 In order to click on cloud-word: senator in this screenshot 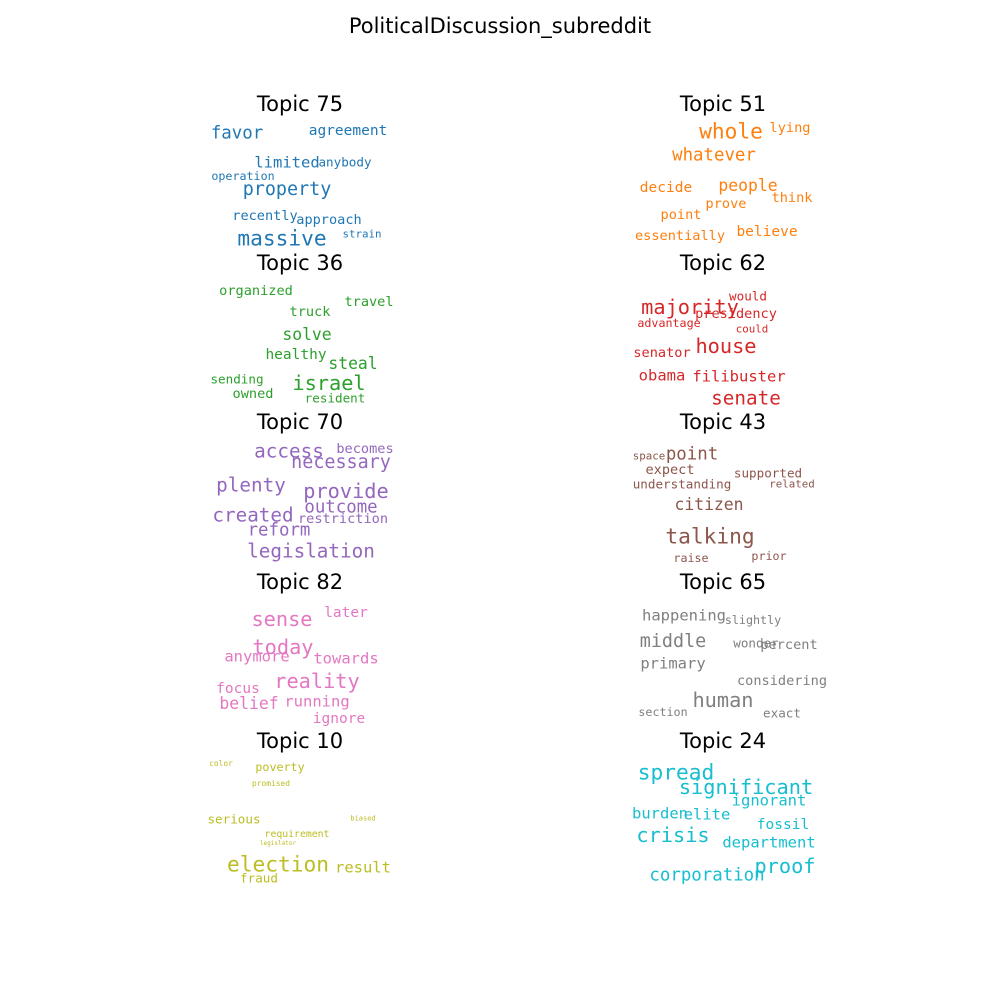, I will do `click(662, 353)`.